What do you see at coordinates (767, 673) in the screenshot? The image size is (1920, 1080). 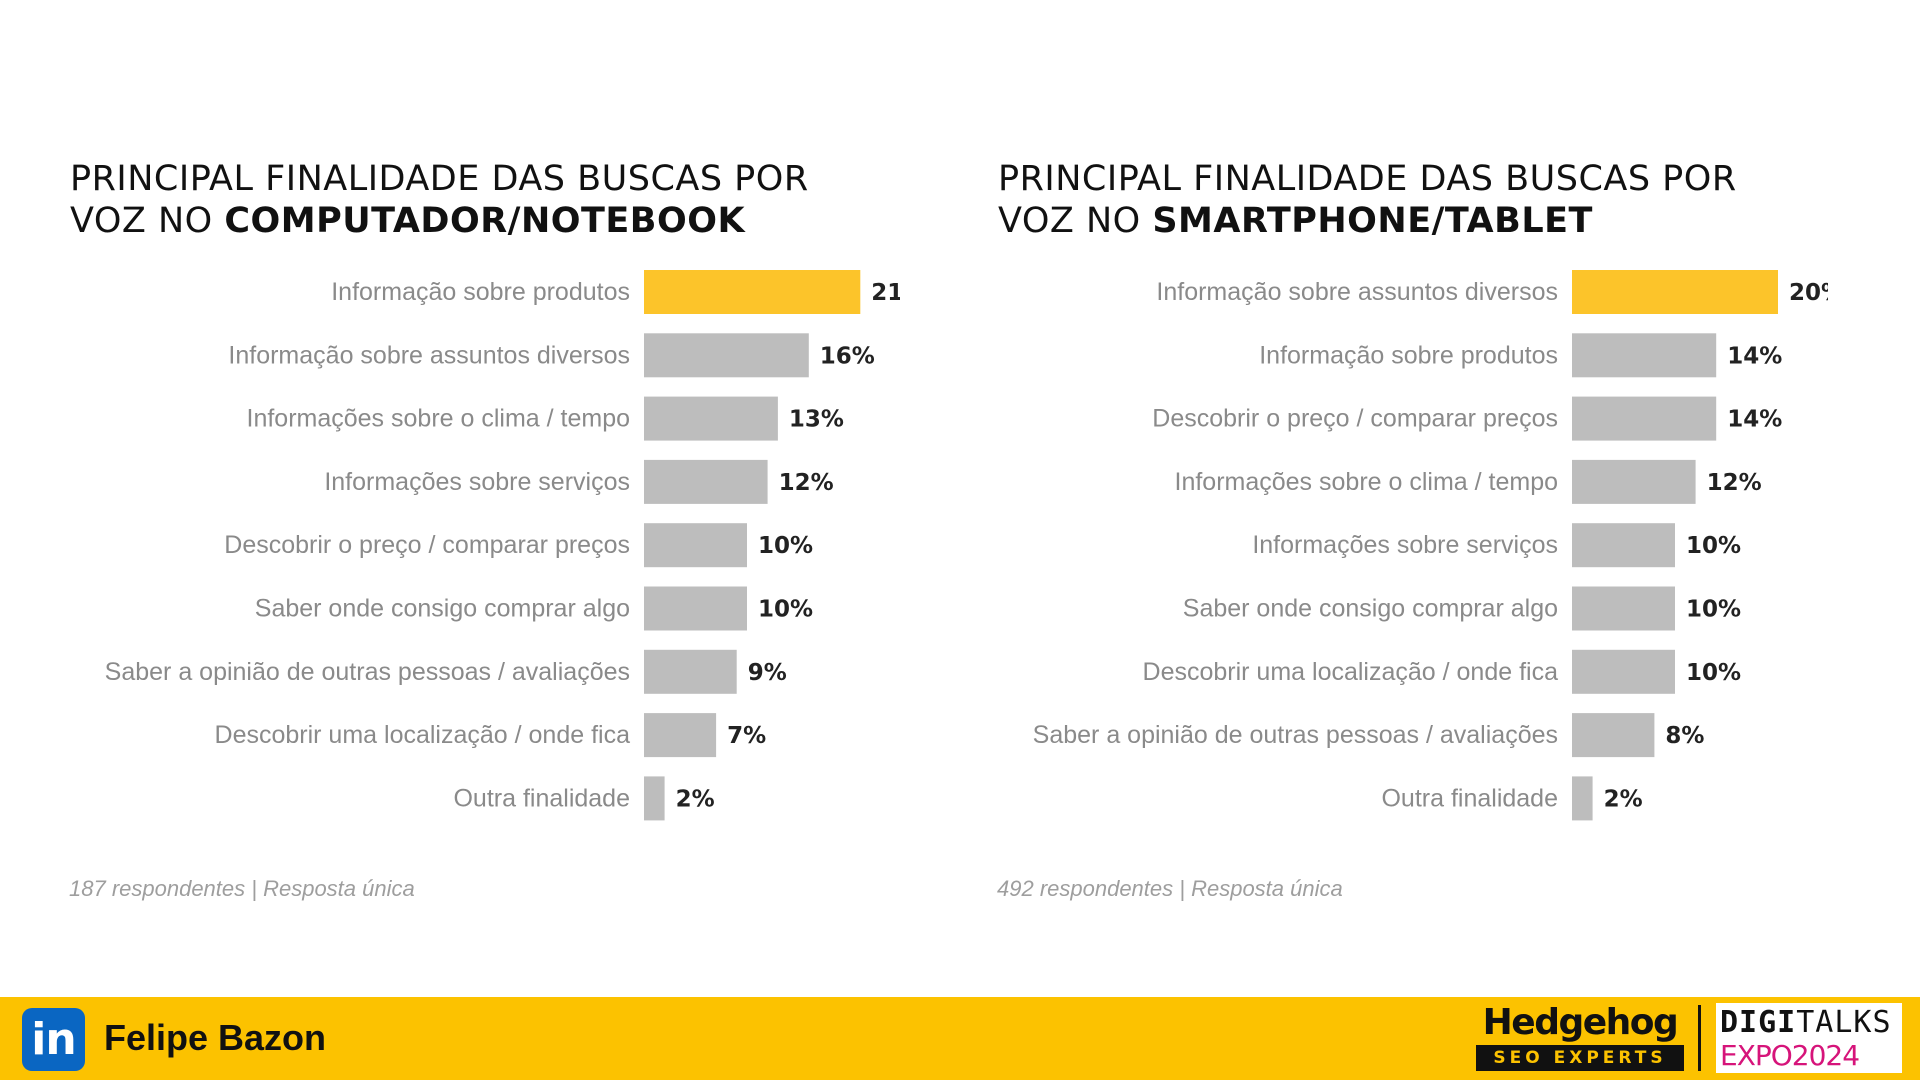 I see `value-label: 9%` at bounding box center [767, 673].